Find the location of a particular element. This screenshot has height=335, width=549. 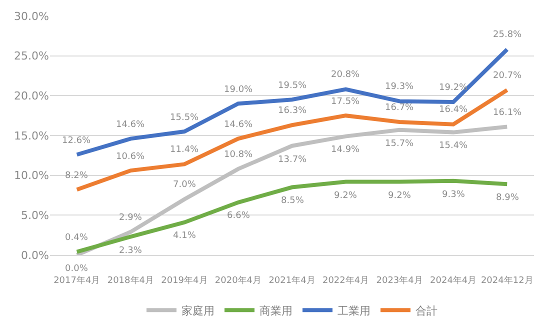

x-tick-label: 2020年4月 is located at coordinates (238, 280).